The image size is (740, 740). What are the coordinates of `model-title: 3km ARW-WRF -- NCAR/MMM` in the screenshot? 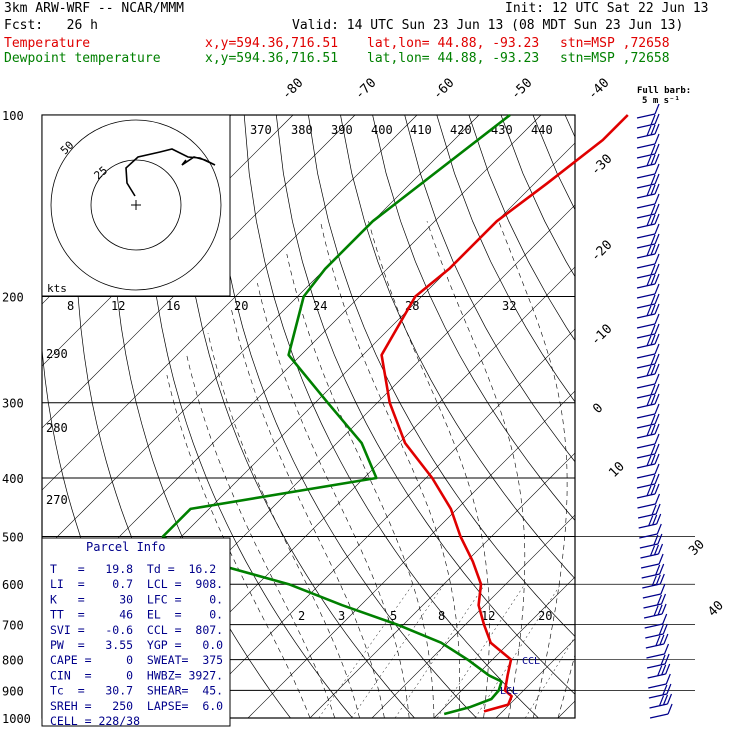 It's located at (94, 8).